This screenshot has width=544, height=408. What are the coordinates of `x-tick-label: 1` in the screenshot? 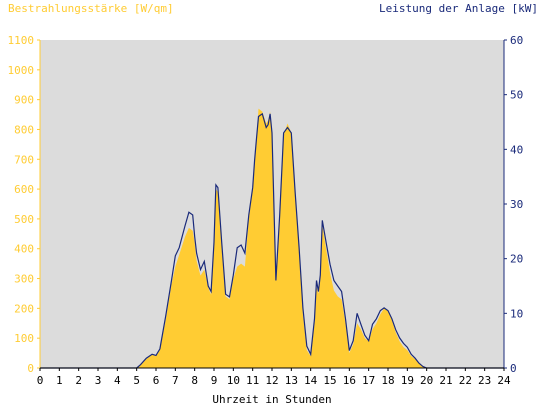 It's located at (59, 380).